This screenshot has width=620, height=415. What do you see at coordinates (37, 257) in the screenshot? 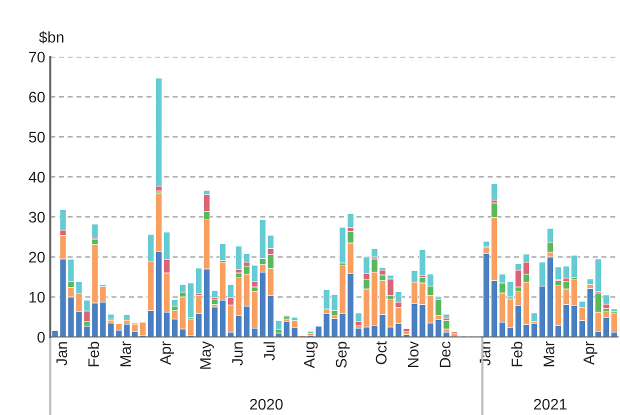
I see `y-tick-label: 20` at bounding box center [37, 257].